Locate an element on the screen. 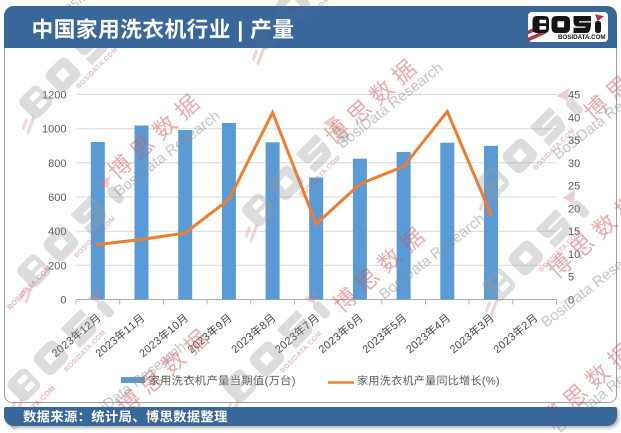  svg-text: 15 is located at coordinates (574, 232).